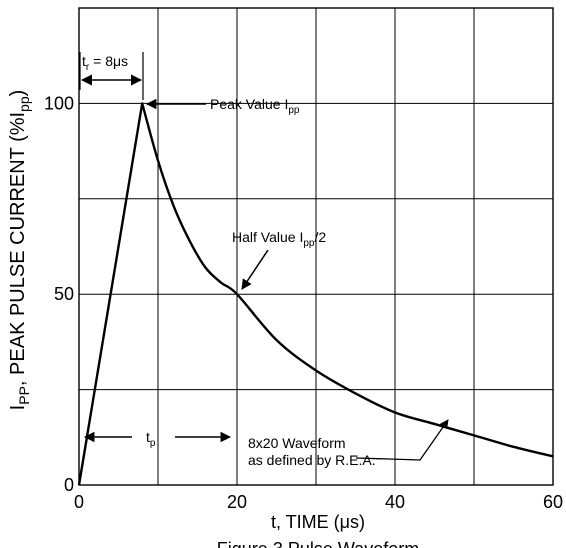  What do you see at coordinates (79, 502) in the screenshot?
I see `x-tick-label: 0` at bounding box center [79, 502].